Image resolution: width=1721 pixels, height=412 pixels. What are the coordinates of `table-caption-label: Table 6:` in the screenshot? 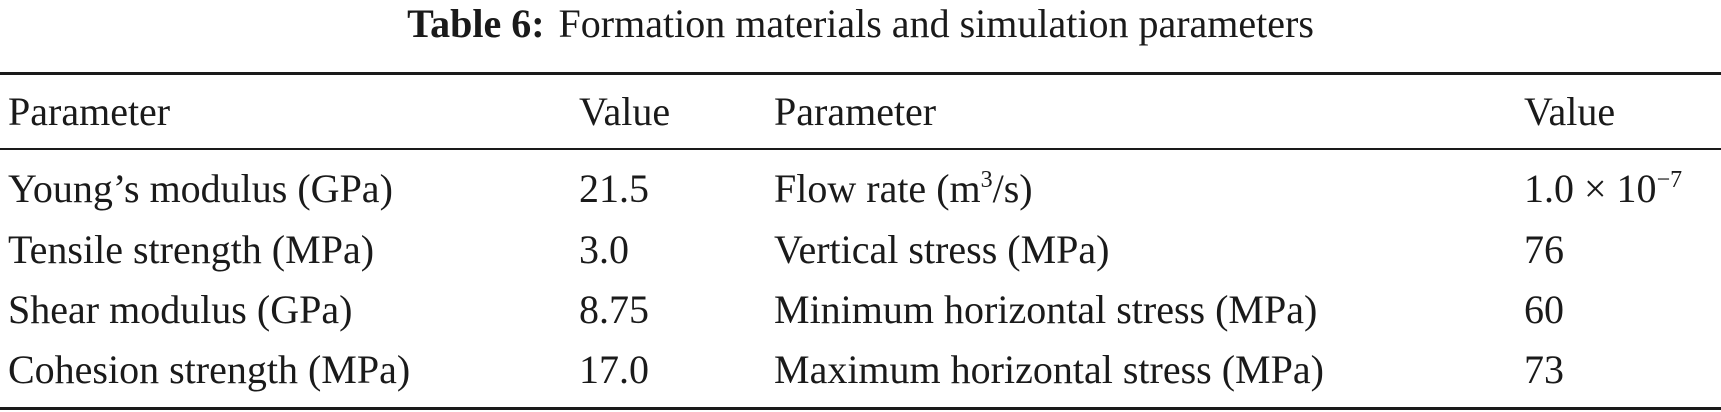 It's located at (476, 23).